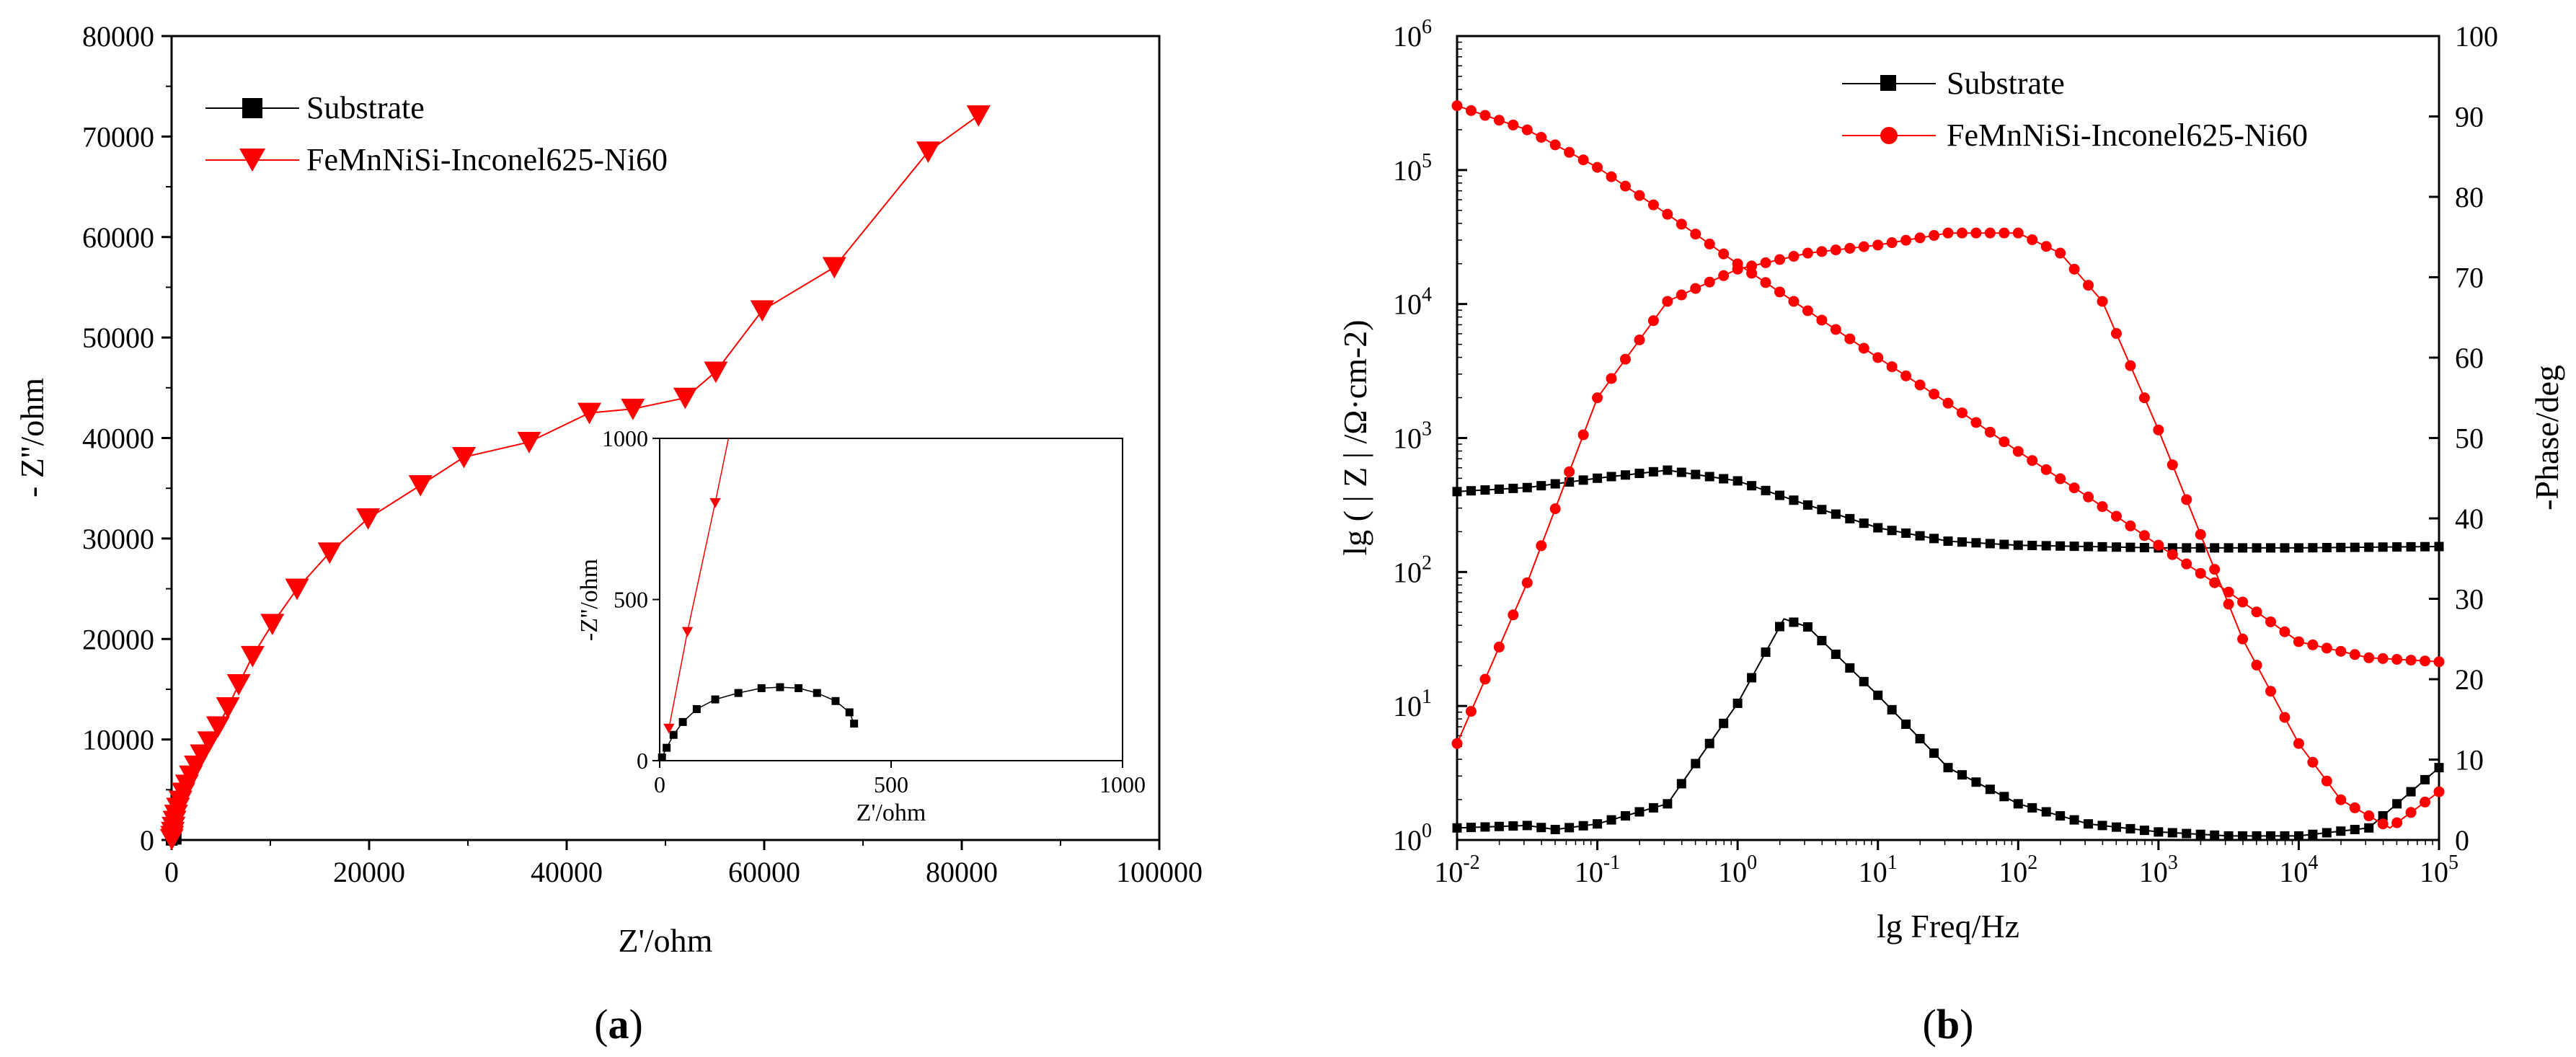  Describe the element at coordinates (118, 338) in the screenshot. I see `y-tick-label: 50000` at that location.